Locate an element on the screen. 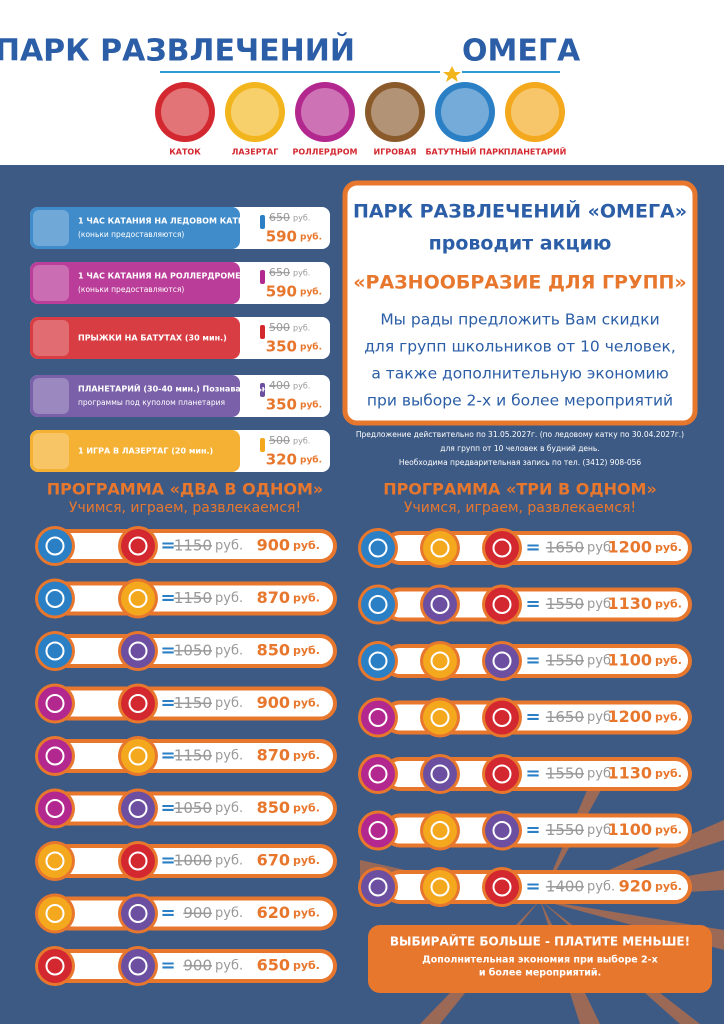 This screenshot has width=724, height=1028. footer-line: Дополнительная экономия при выборе 2-х is located at coordinates (539, 960).